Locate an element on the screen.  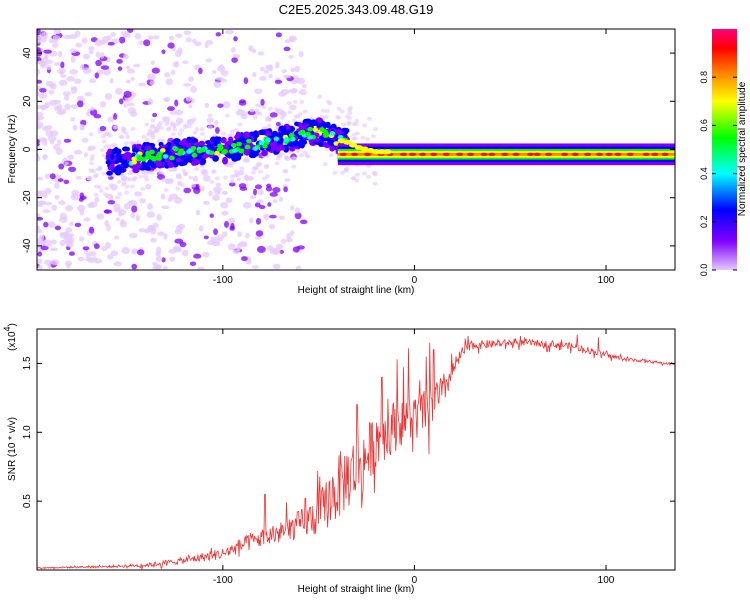
spectrogram-ytick-label: -40 is located at coordinates (27, 245).